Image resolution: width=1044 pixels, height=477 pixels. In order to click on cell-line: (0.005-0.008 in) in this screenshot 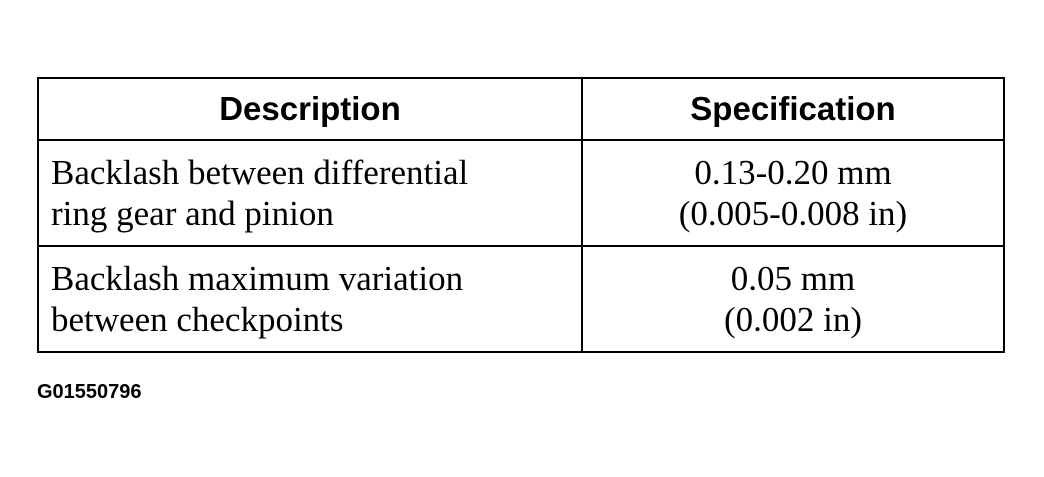, I will do `click(793, 213)`.